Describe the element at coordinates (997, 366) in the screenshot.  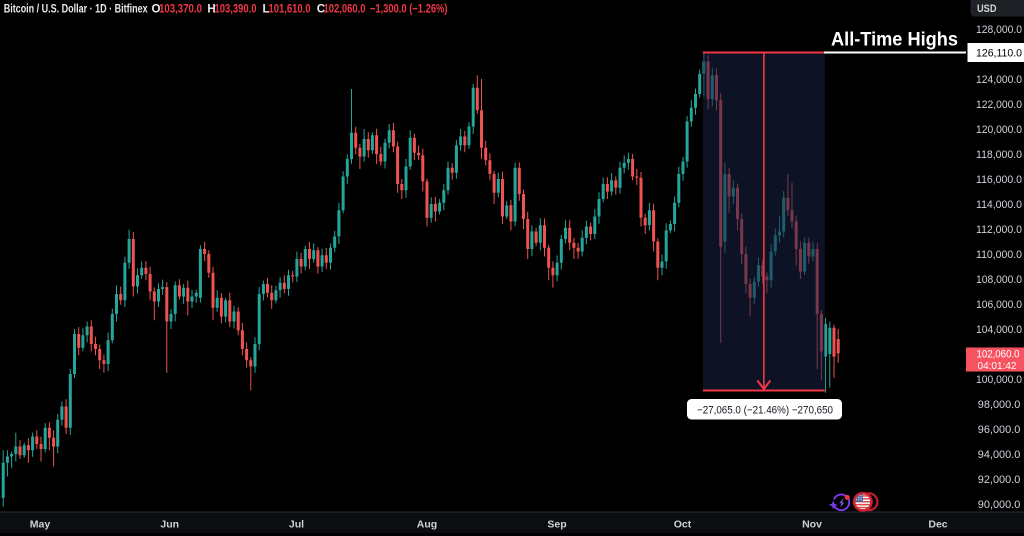
I see `svg-text: 04:01:42` at that location.